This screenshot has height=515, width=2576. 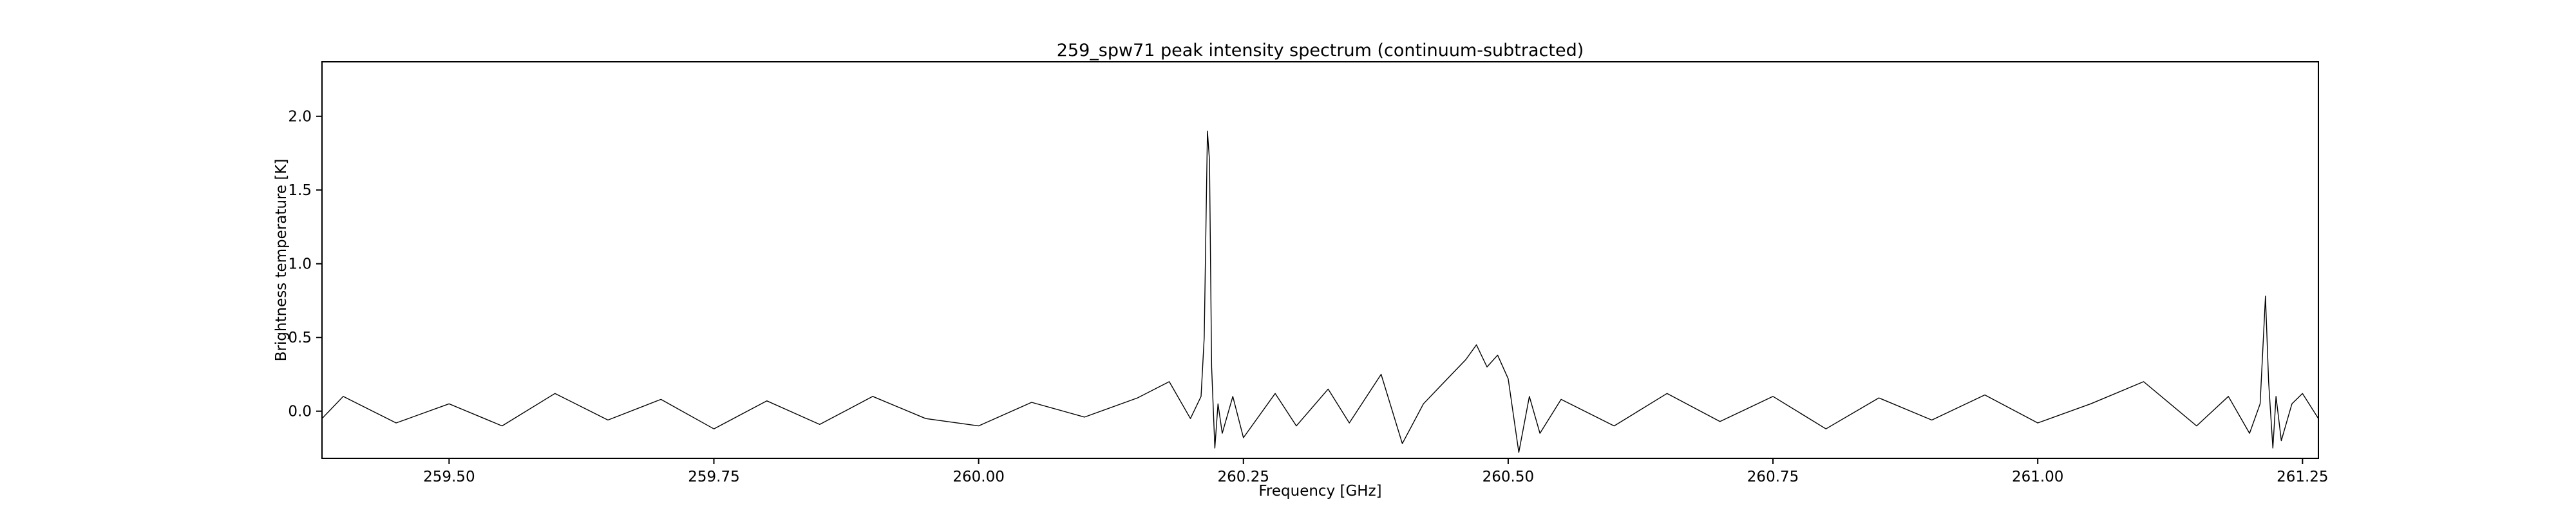 I want to click on y-axis-label: Brightness temperature [K], so click(x=281, y=260).